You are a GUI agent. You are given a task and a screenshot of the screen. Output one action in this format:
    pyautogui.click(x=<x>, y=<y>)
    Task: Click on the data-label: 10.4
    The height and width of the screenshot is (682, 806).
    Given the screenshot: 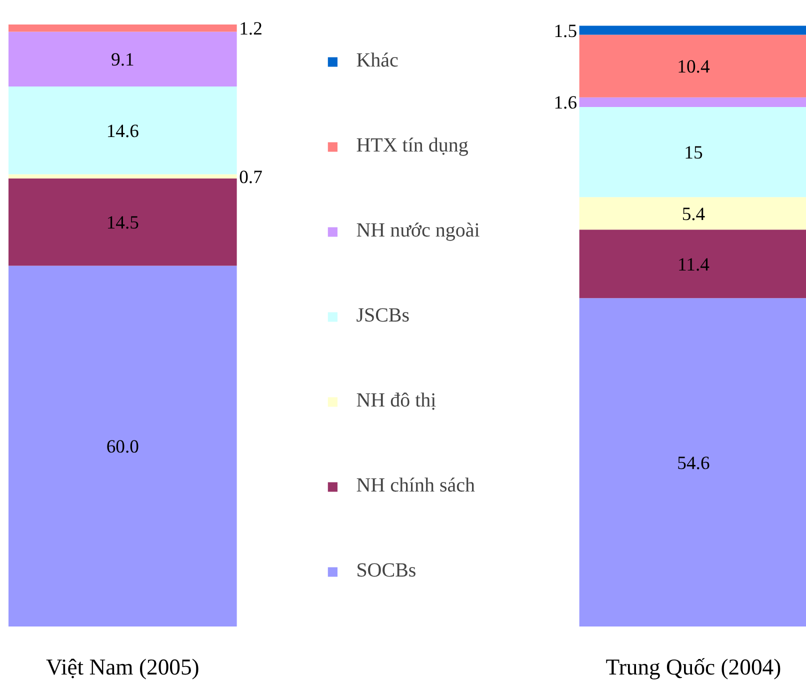 What is the action you would take?
    pyautogui.click(x=693, y=67)
    